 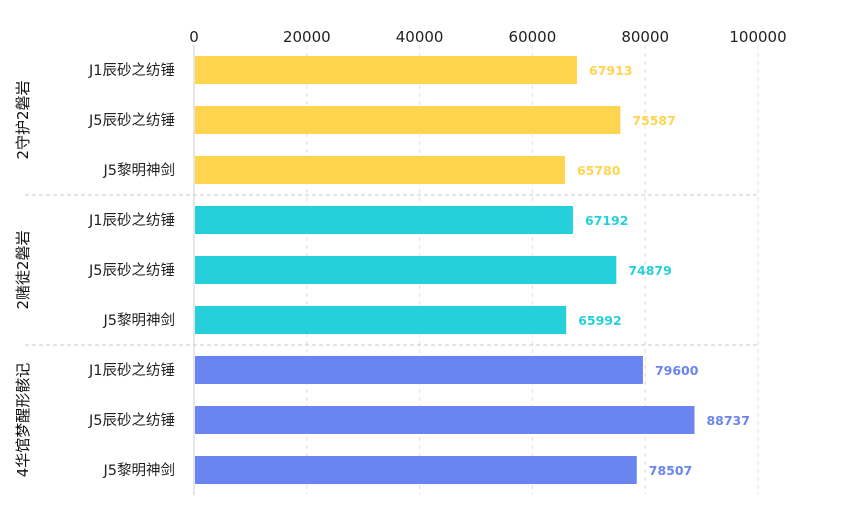 What do you see at coordinates (671, 470) in the screenshot?
I see `data-label: 78507` at bounding box center [671, 470].